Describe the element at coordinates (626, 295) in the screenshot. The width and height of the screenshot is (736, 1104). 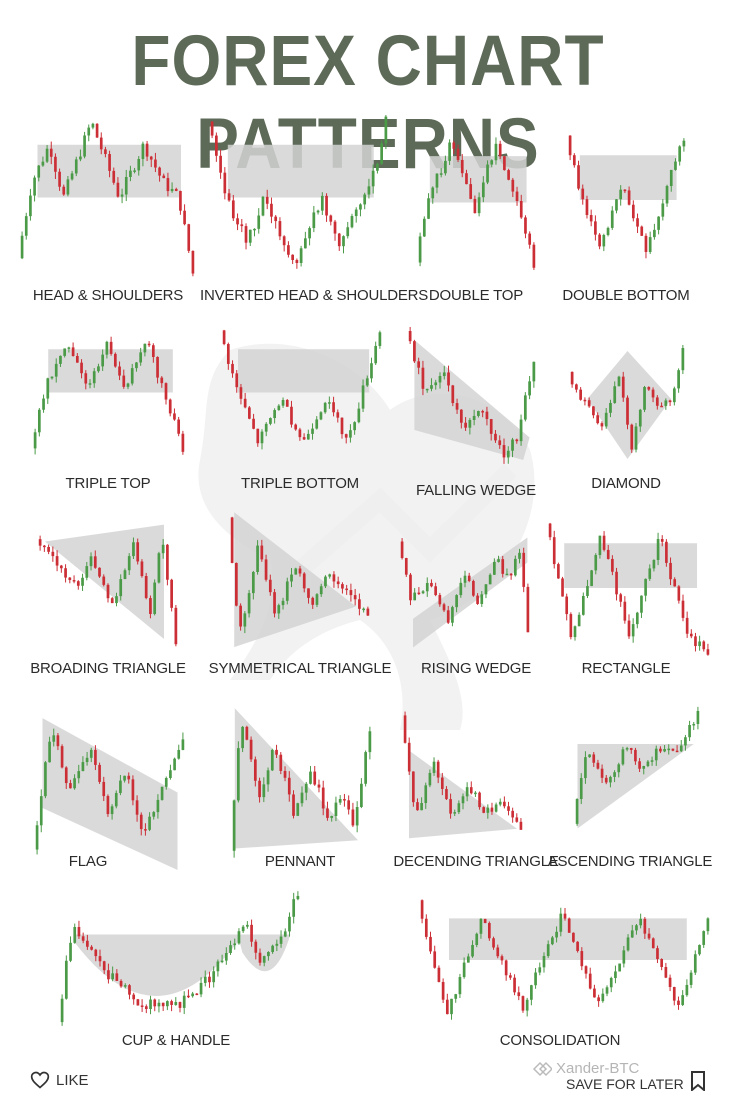
I see `double-bottom-label: DOUBLE BOTTOM` at that location.